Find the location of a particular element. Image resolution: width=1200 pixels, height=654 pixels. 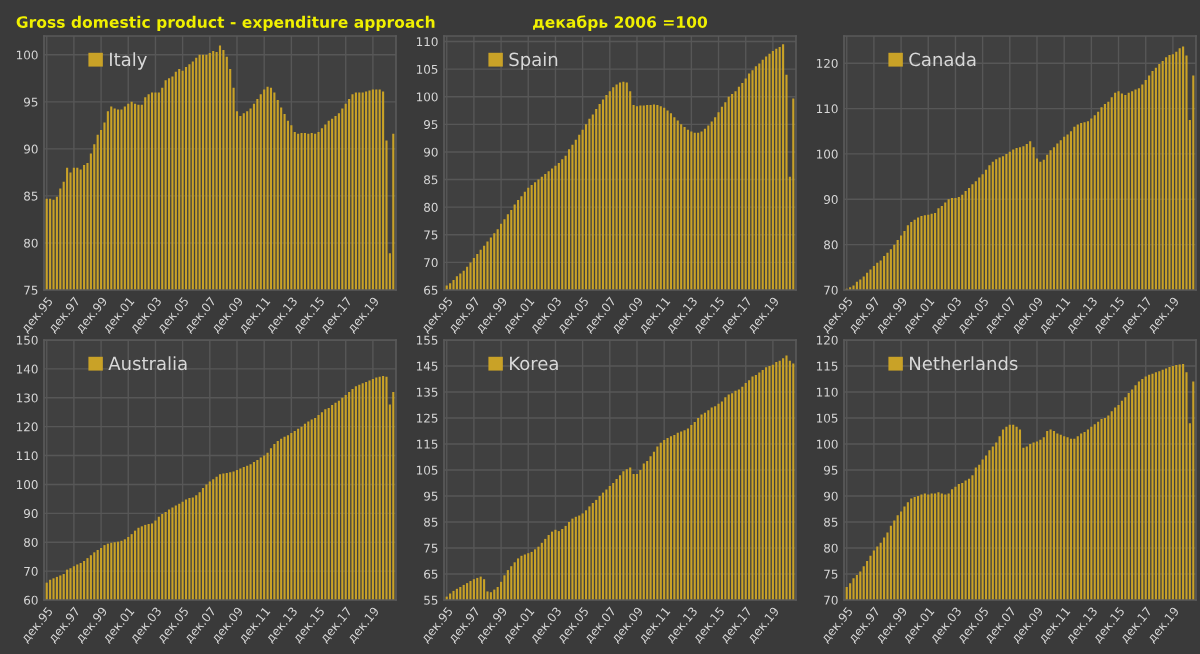

legend-label: Spain is located at coordinates (533, 61).